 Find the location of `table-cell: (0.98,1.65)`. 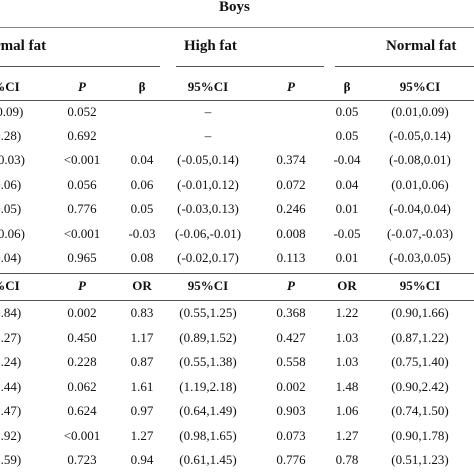

table-cell: (0.98,1.65) is located at coordinates (208, 435).